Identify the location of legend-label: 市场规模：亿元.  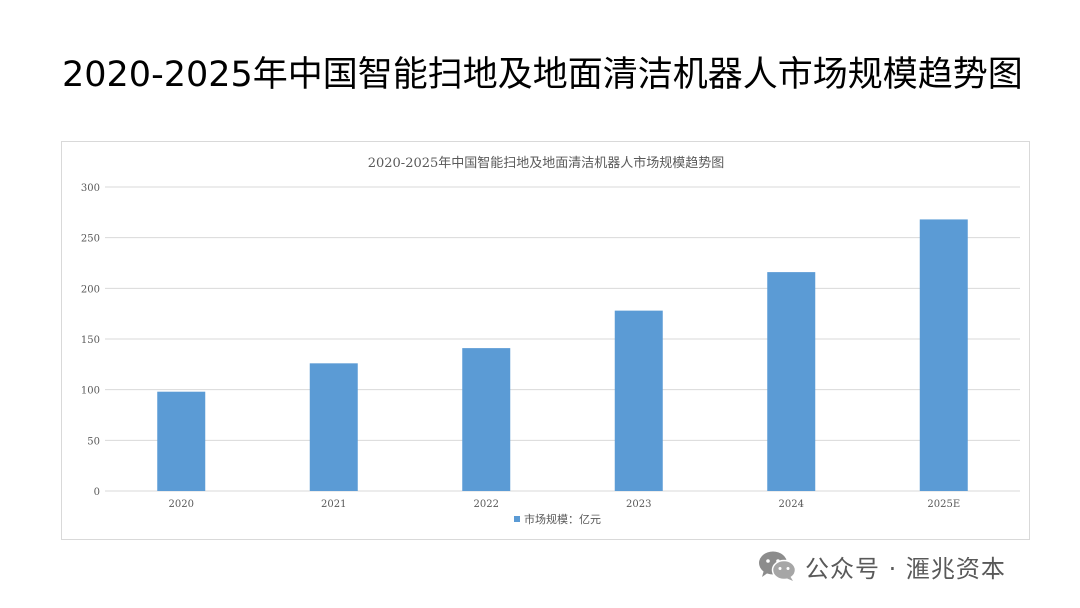
(562, 519).